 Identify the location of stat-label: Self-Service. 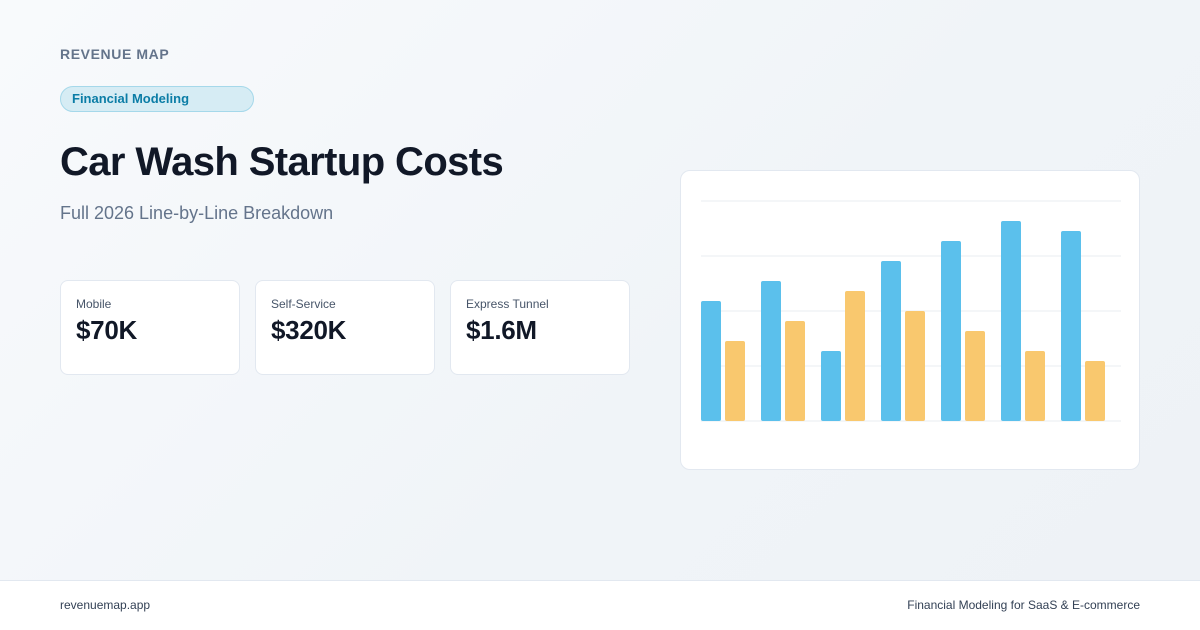
(303, 304).